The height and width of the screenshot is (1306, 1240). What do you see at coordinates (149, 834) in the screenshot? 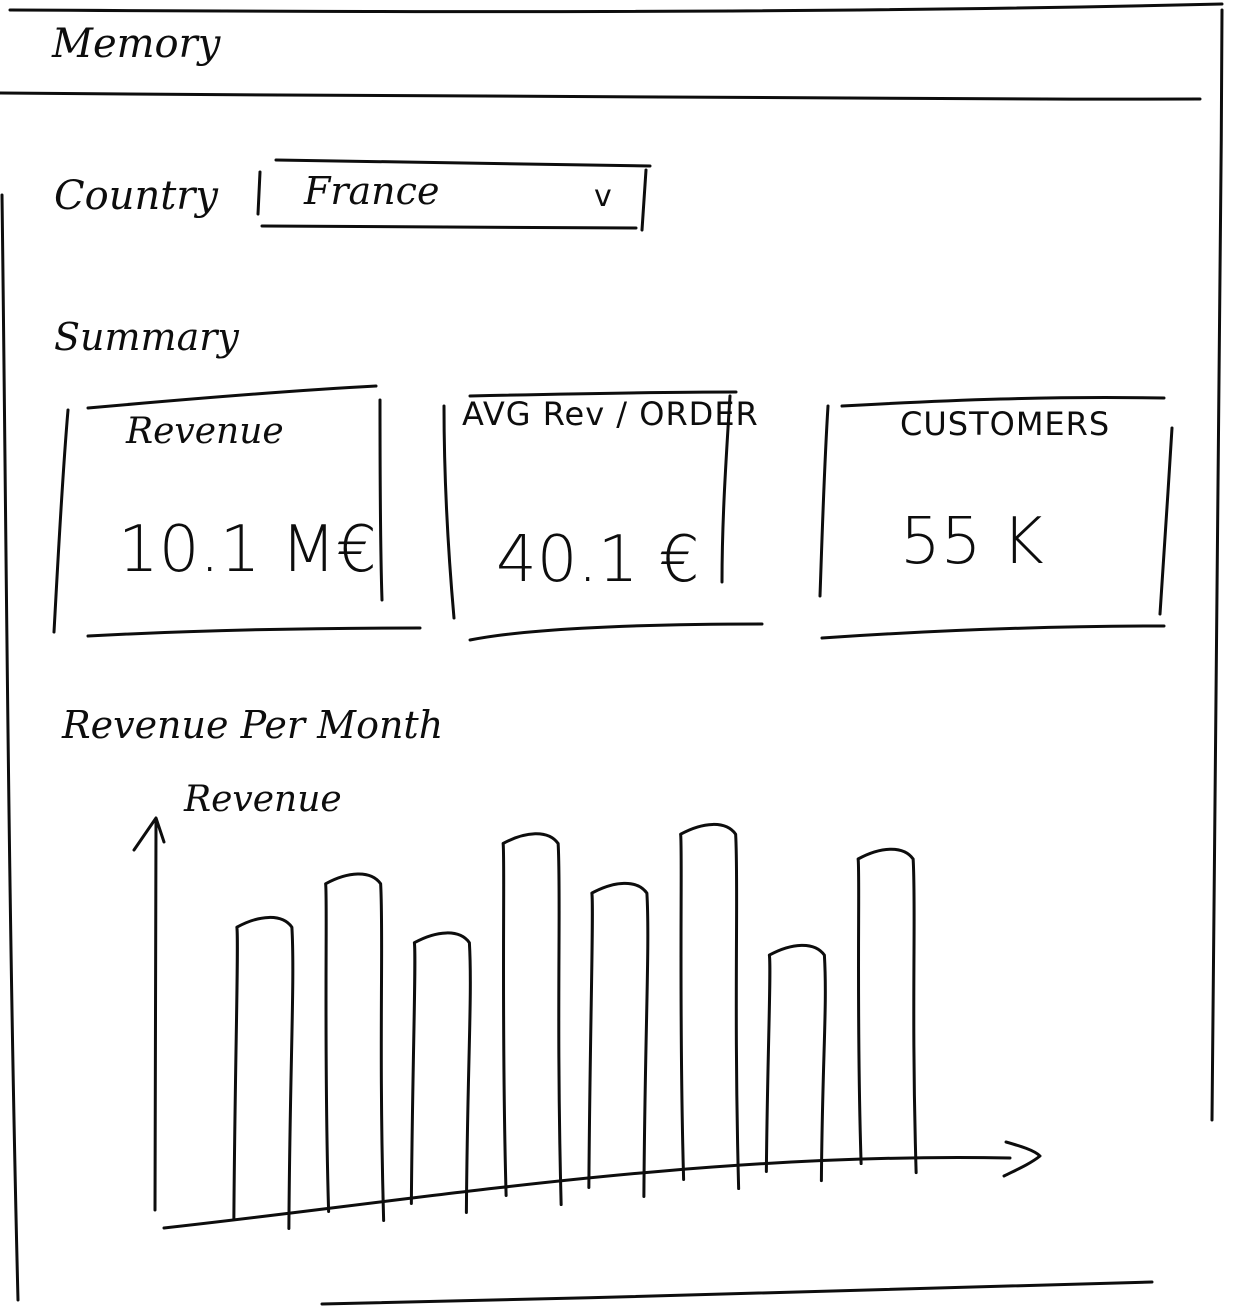
I see `y-axis-arrow-icon` at bounding box center [149, 834].